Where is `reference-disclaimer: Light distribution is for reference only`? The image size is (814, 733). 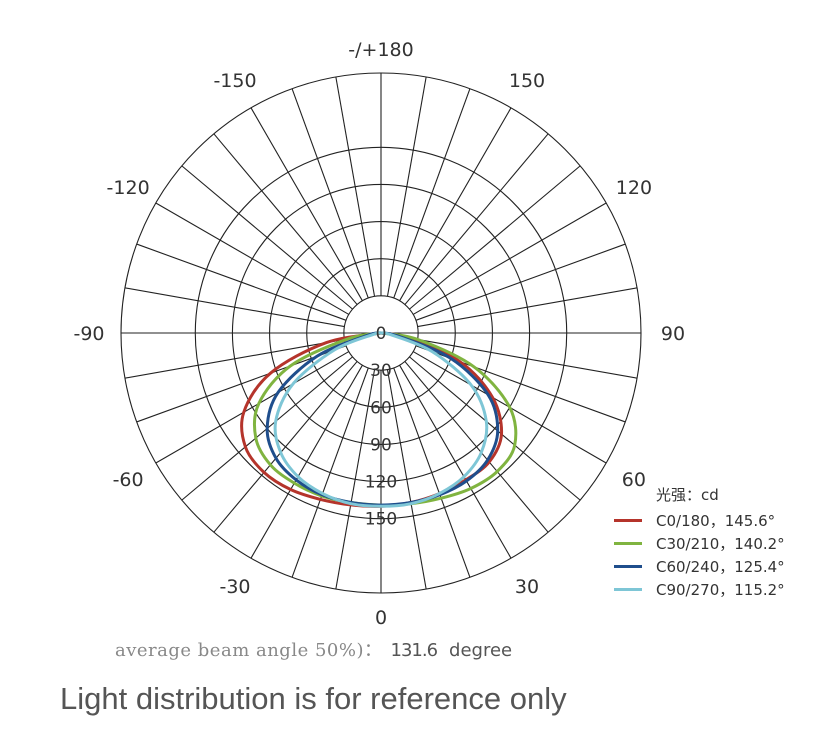
reference-disclaimer: Light distribution is for reference only is located at coordinates (313, 698).